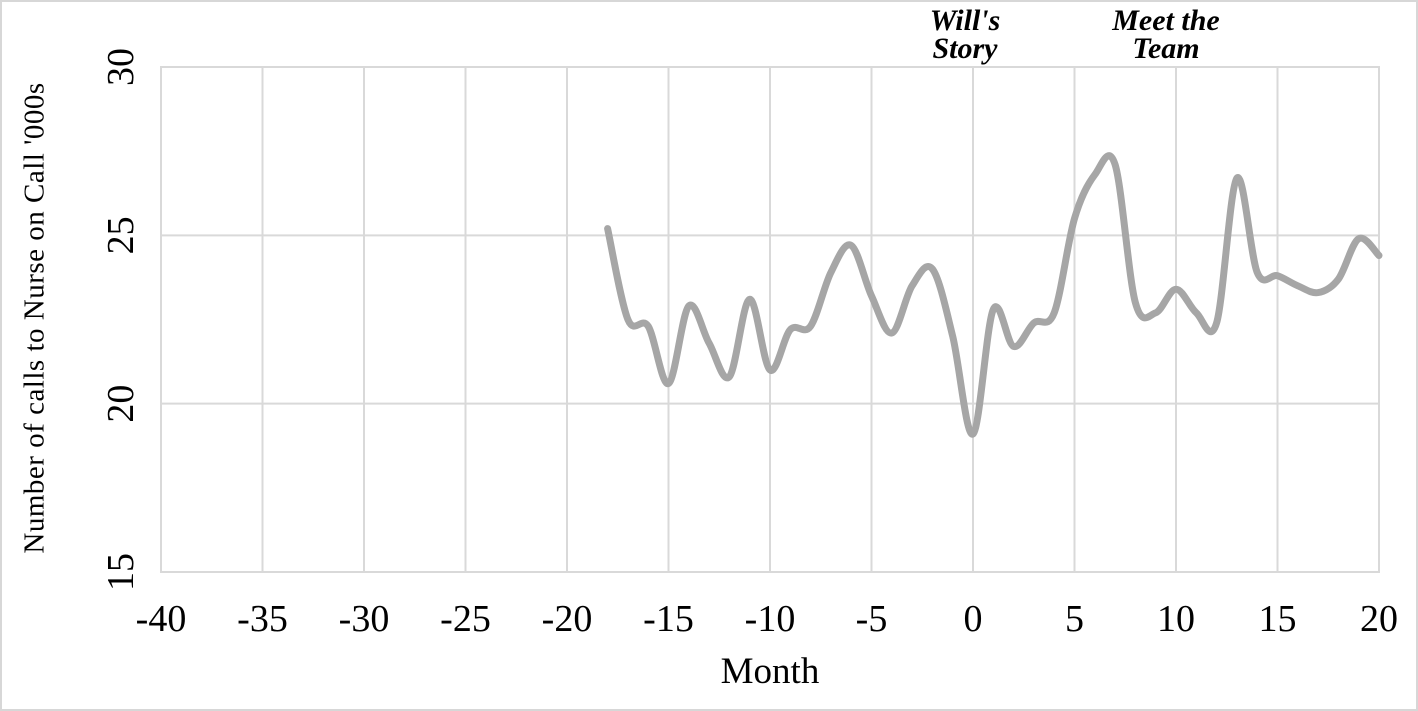 This screenshot has height=711, width=1418. What do you see at coordinates (1379, 619) in the screenshot?
I see `x-tick-label: 20` at bounding box center [1379, 619].